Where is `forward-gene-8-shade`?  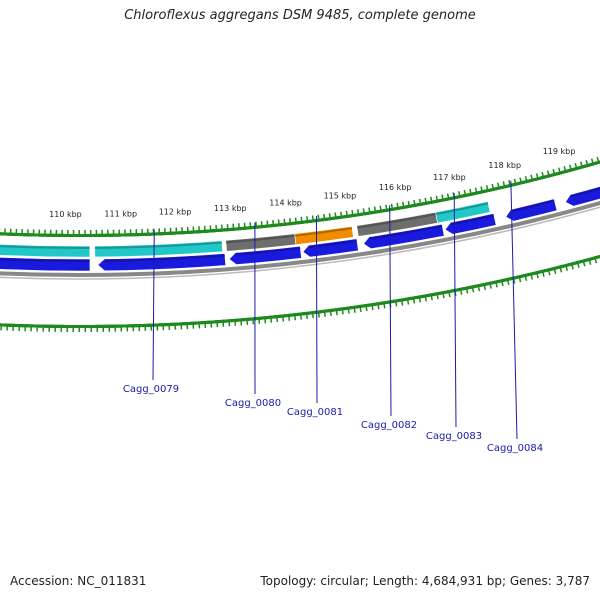
forward-gene-8-shade is located at coordinates (585, 192).